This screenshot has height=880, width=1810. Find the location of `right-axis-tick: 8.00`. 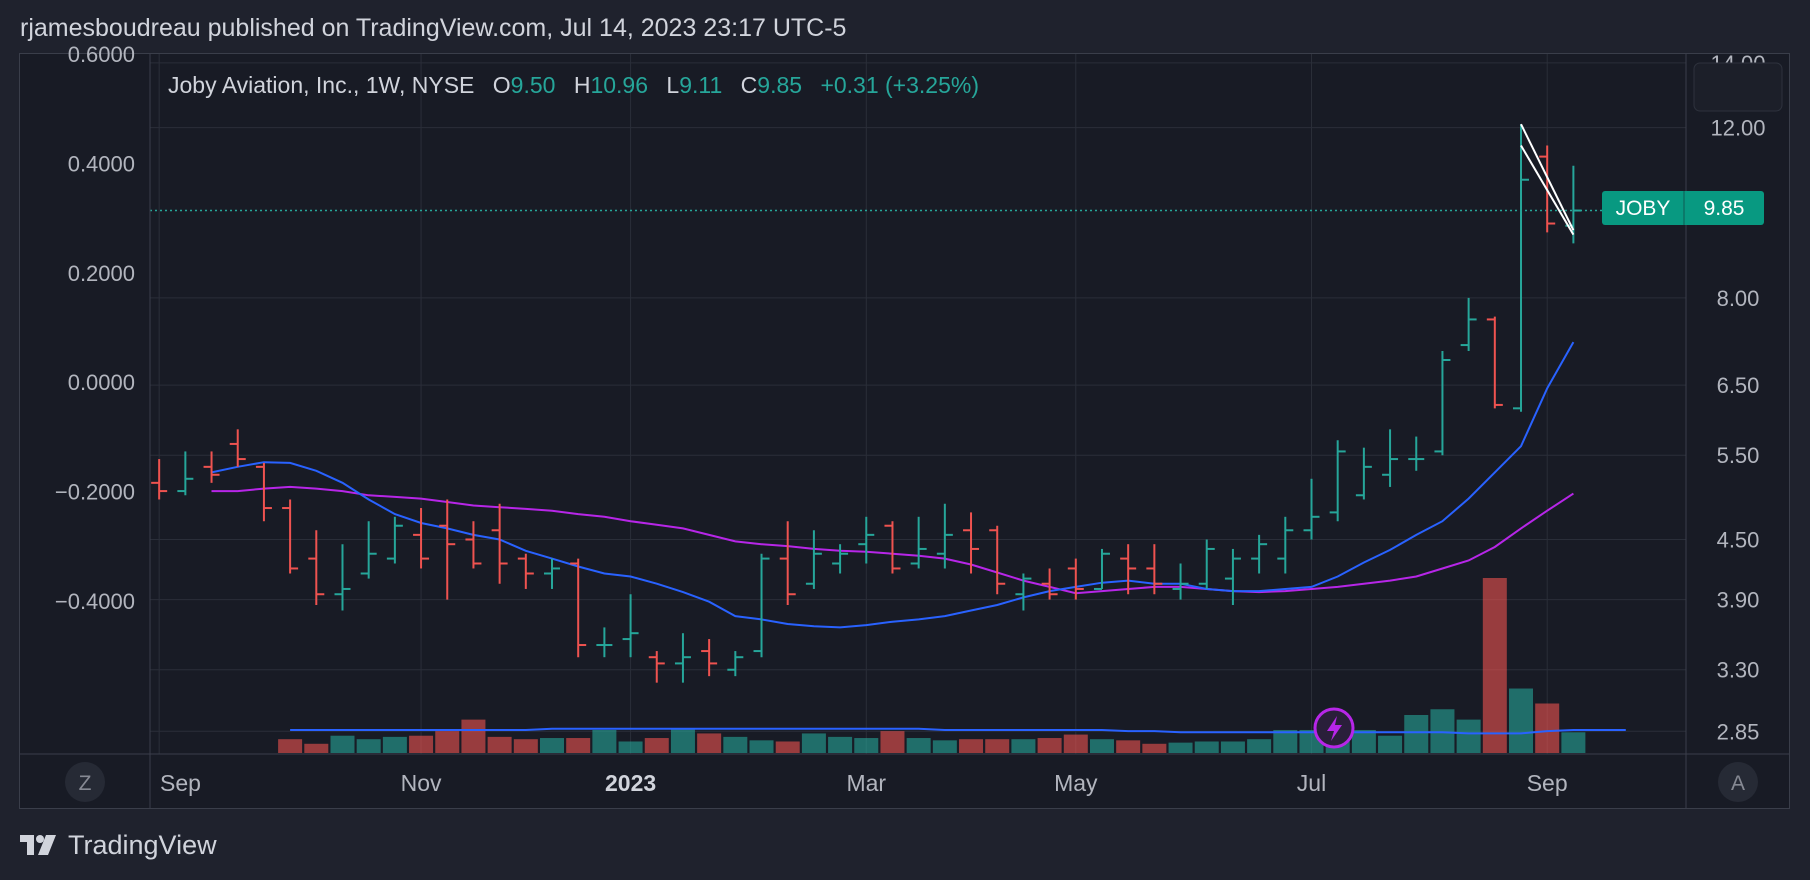

right-axis-tick: 8.00 is located at coordinates (1738, 298).